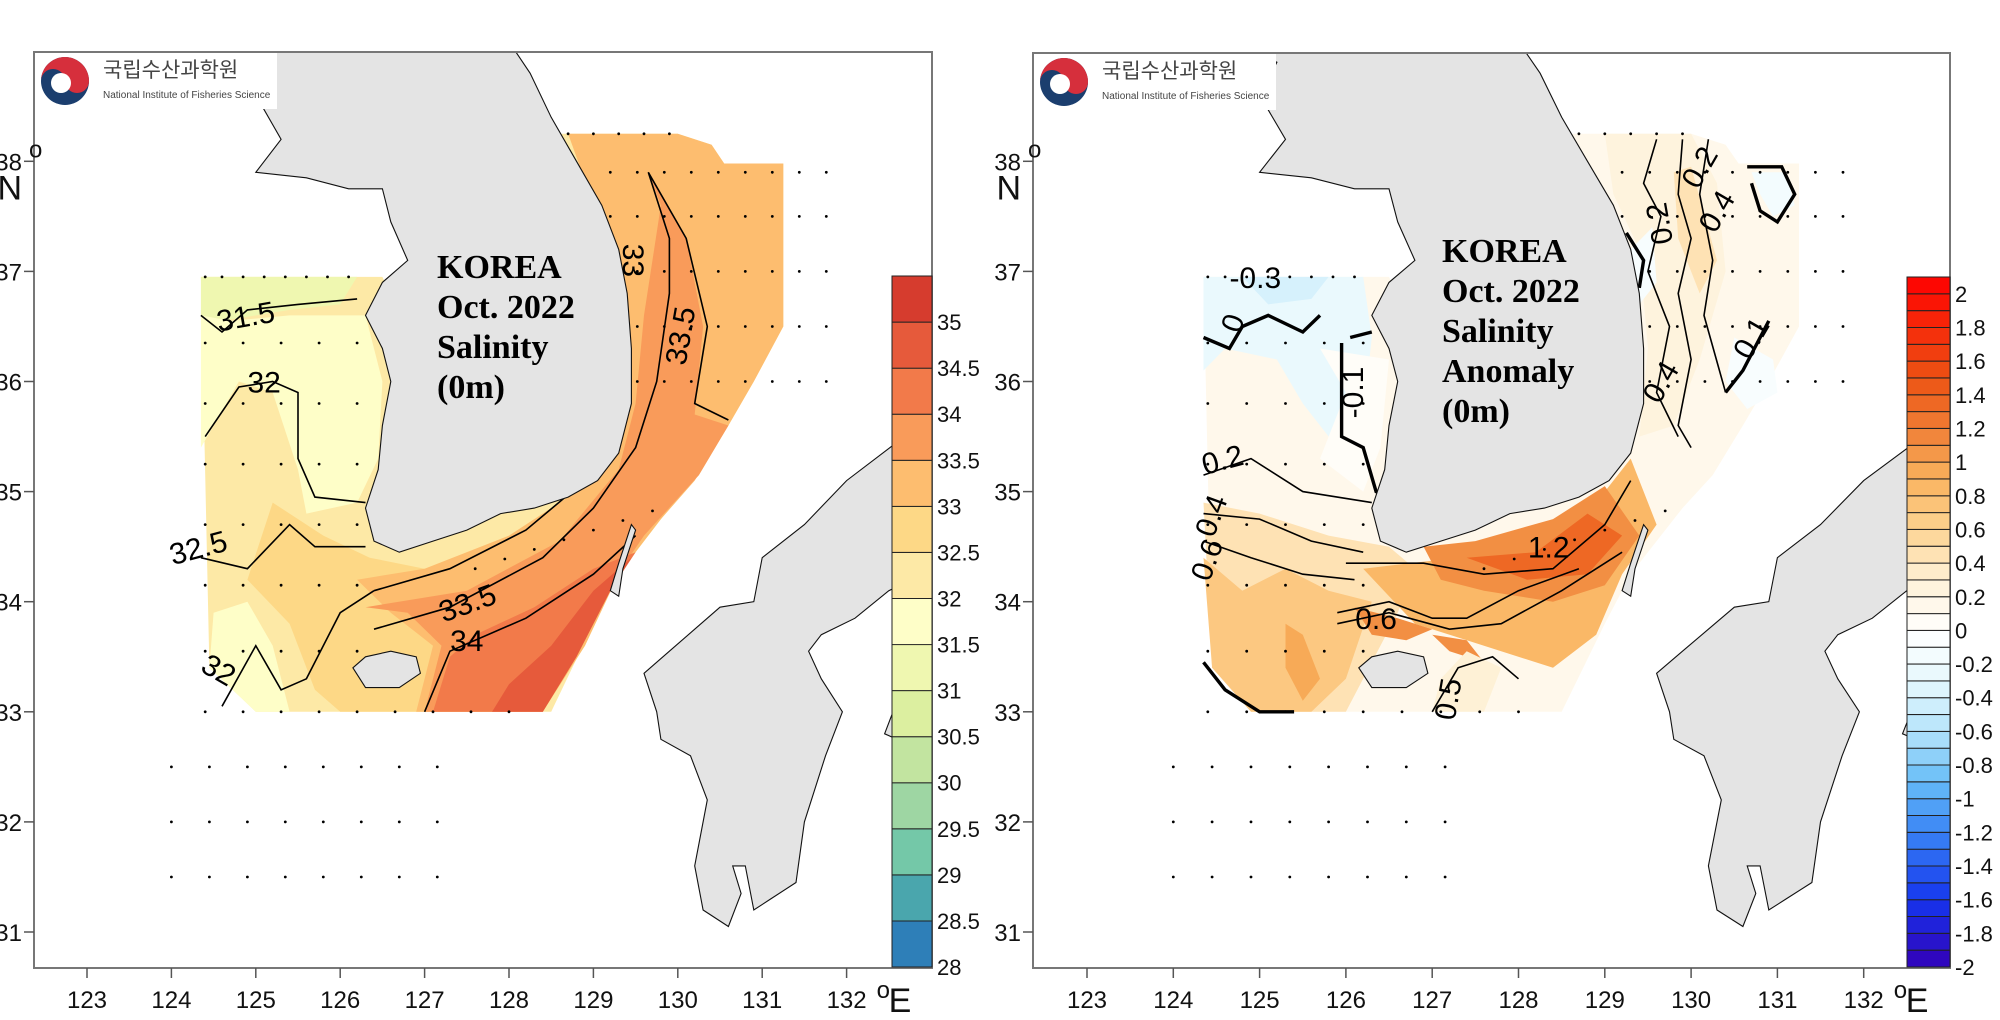 The width and height of the screenshot is (2000, 1020). I want to click on contour-label: -0.3, so click(1255, 278).